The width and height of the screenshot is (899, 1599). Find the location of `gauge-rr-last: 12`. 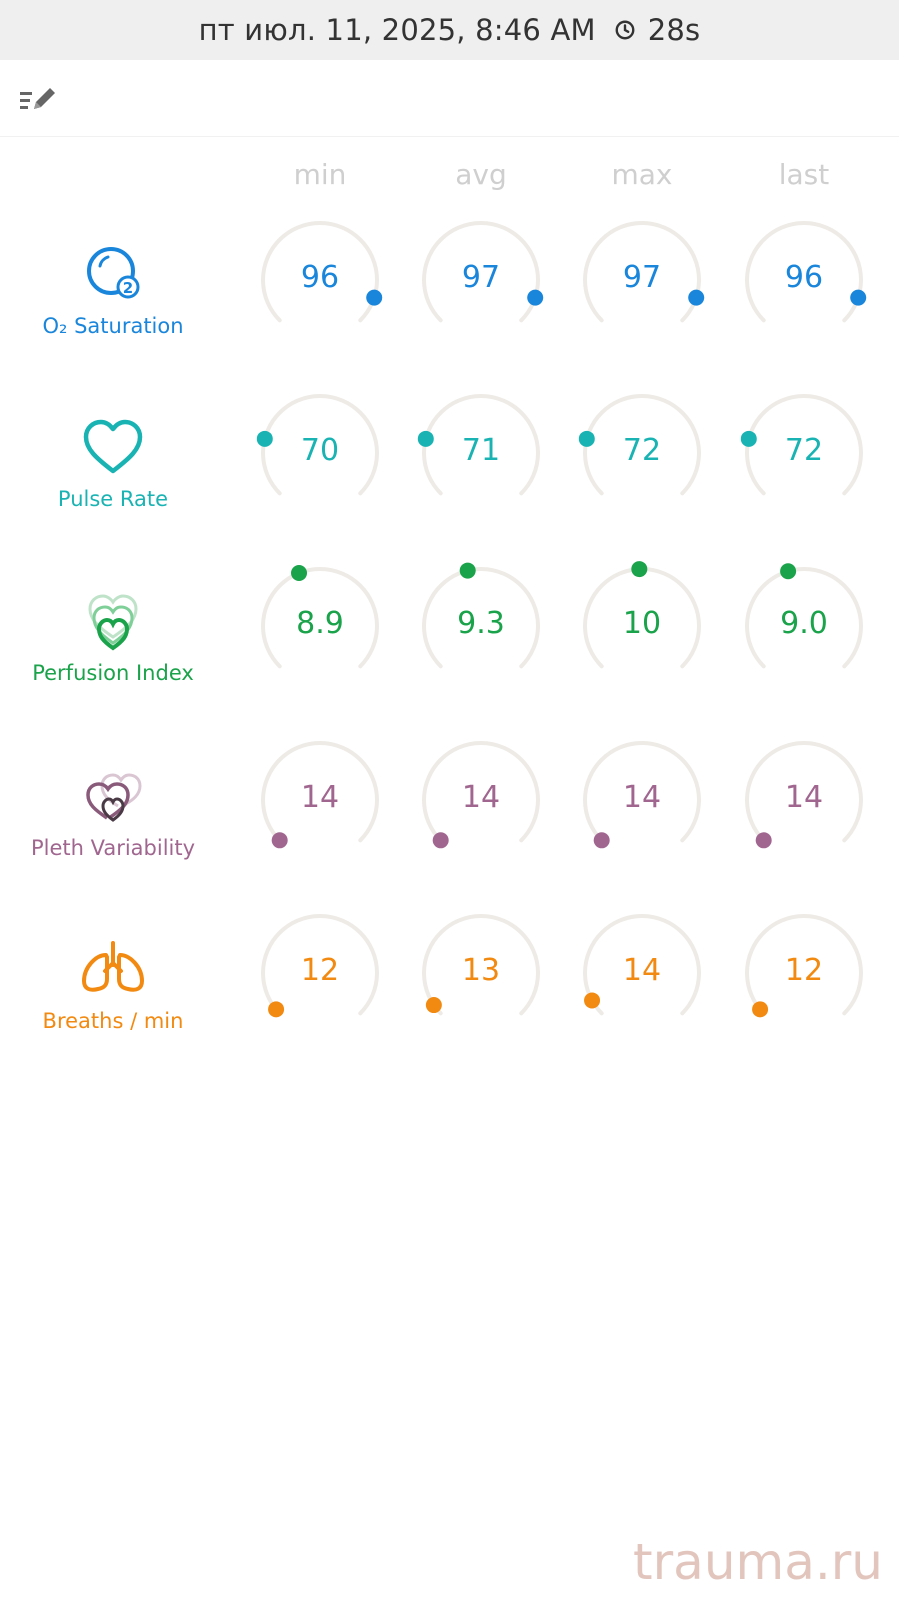

gauge-rr-last: 12 is located at coordinates (804, 973).